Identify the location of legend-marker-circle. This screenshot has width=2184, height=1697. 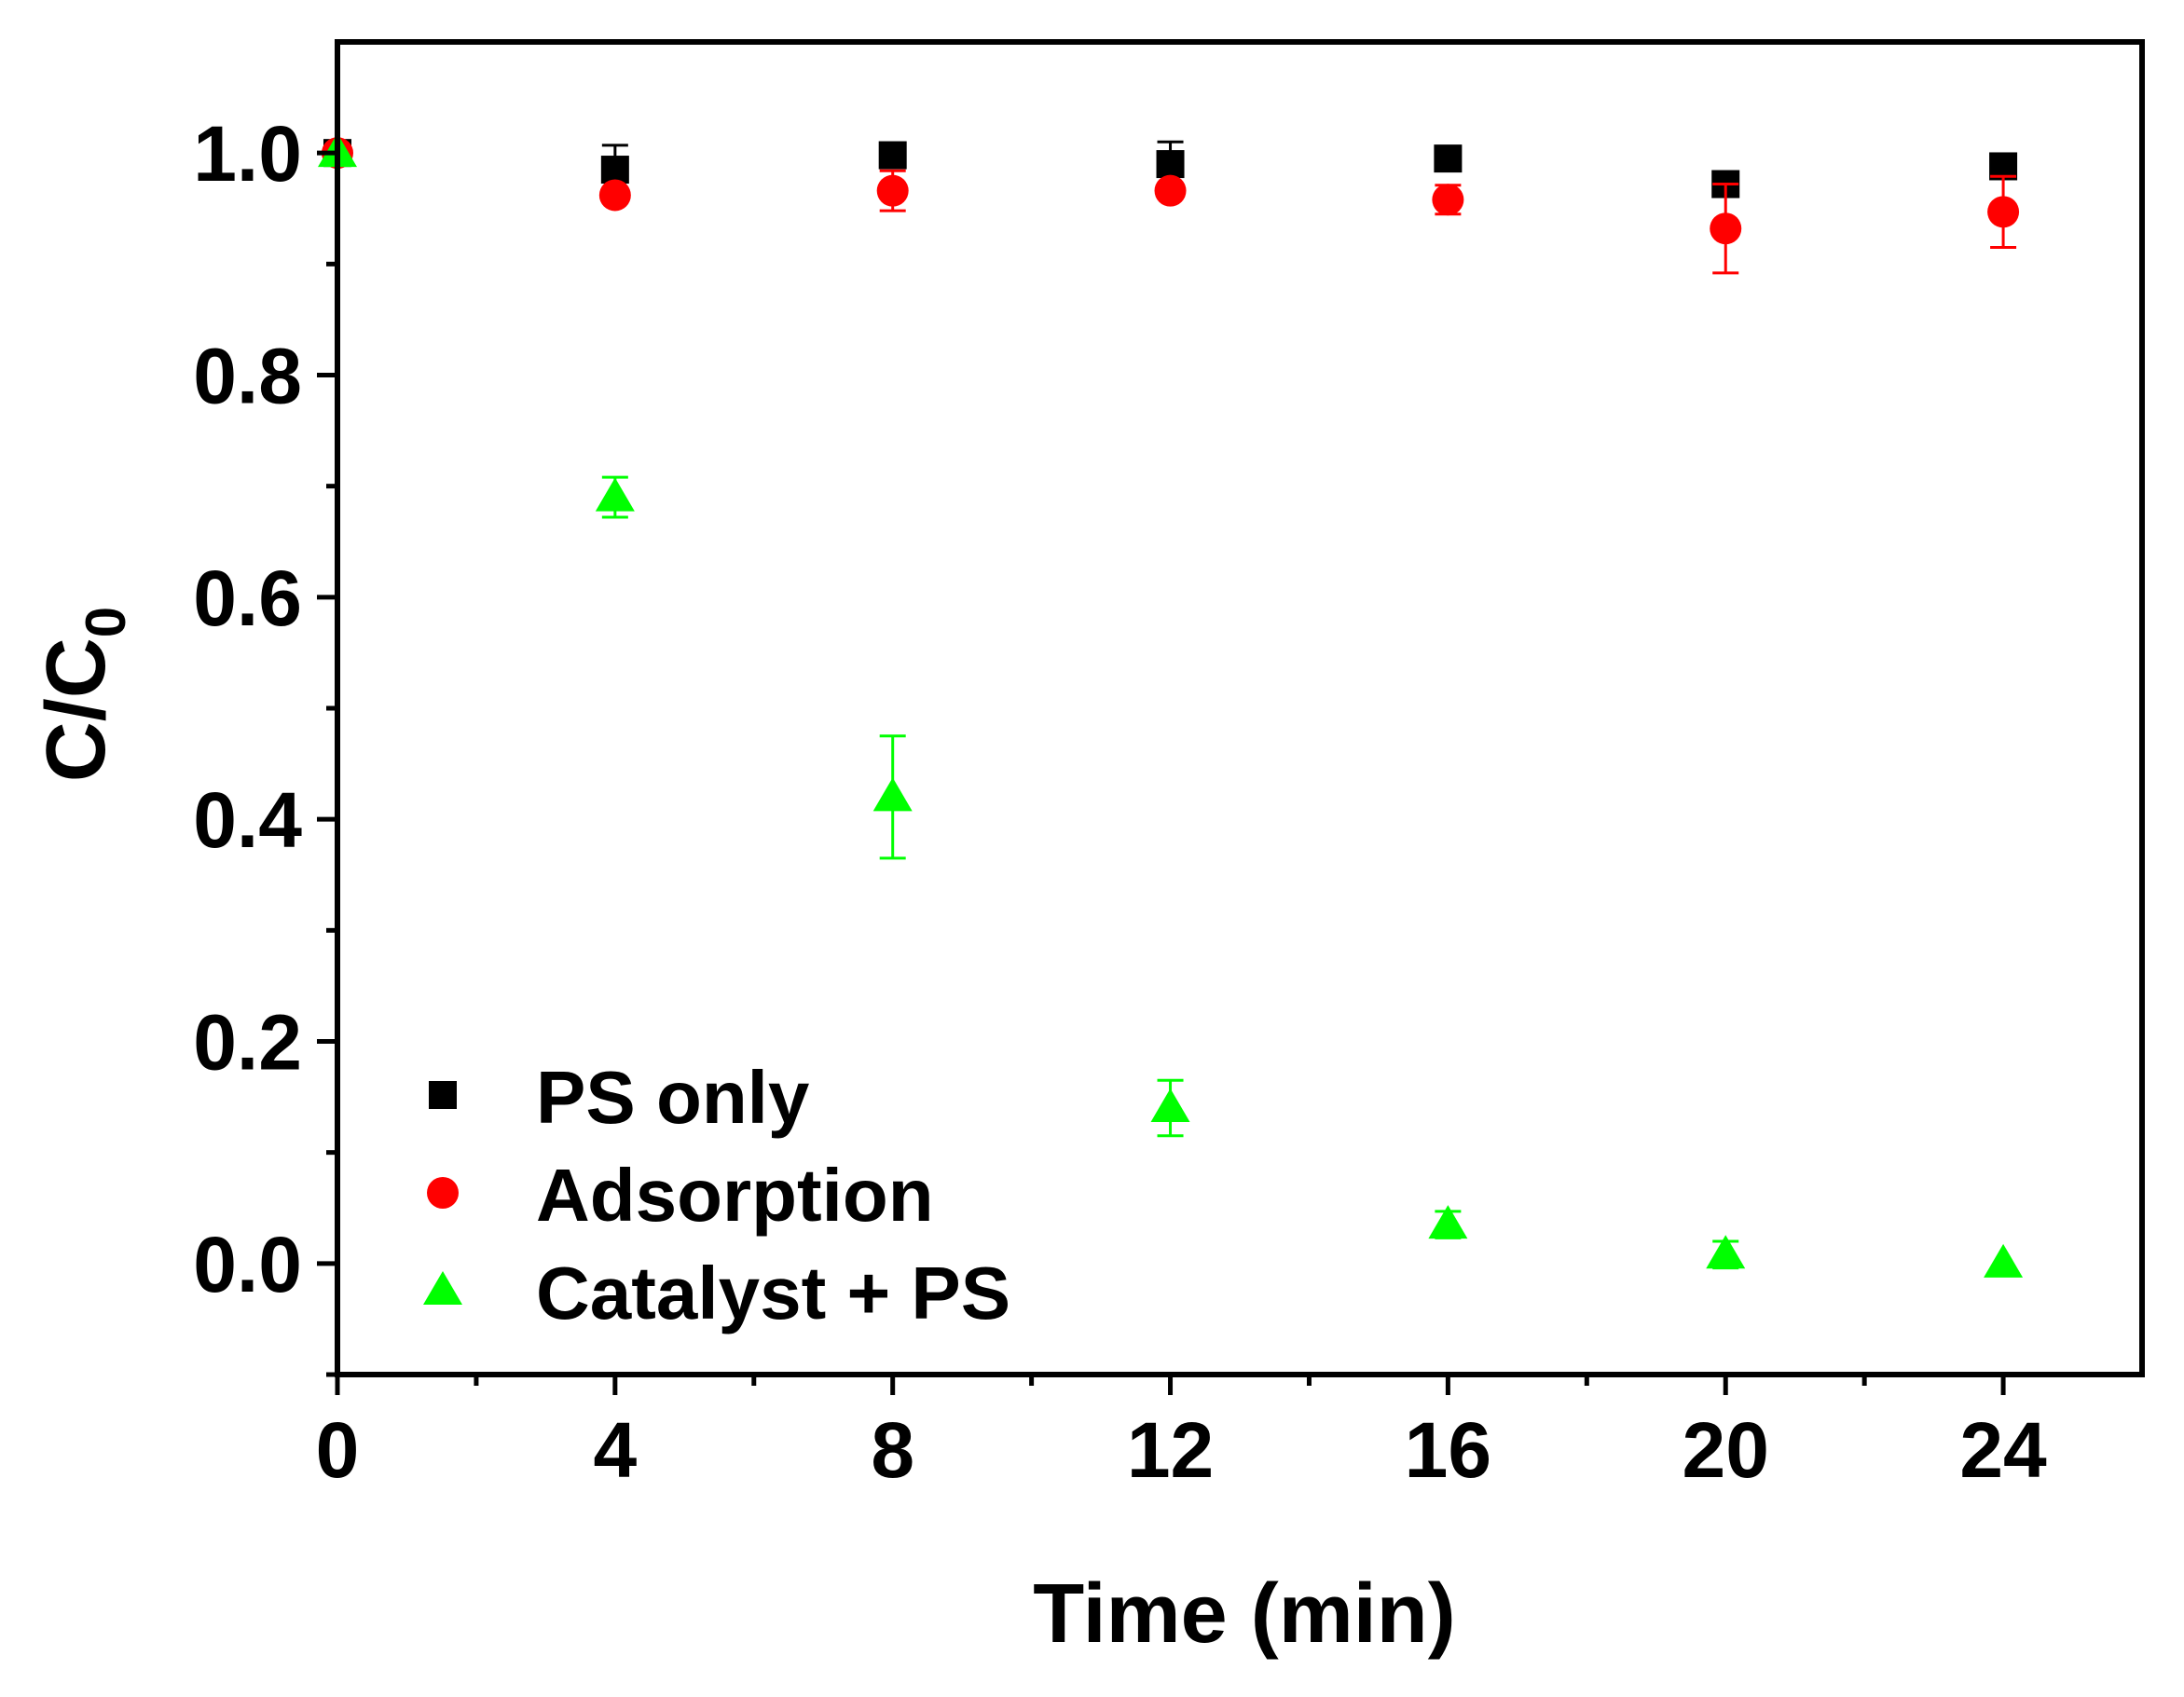
(443, 1193).